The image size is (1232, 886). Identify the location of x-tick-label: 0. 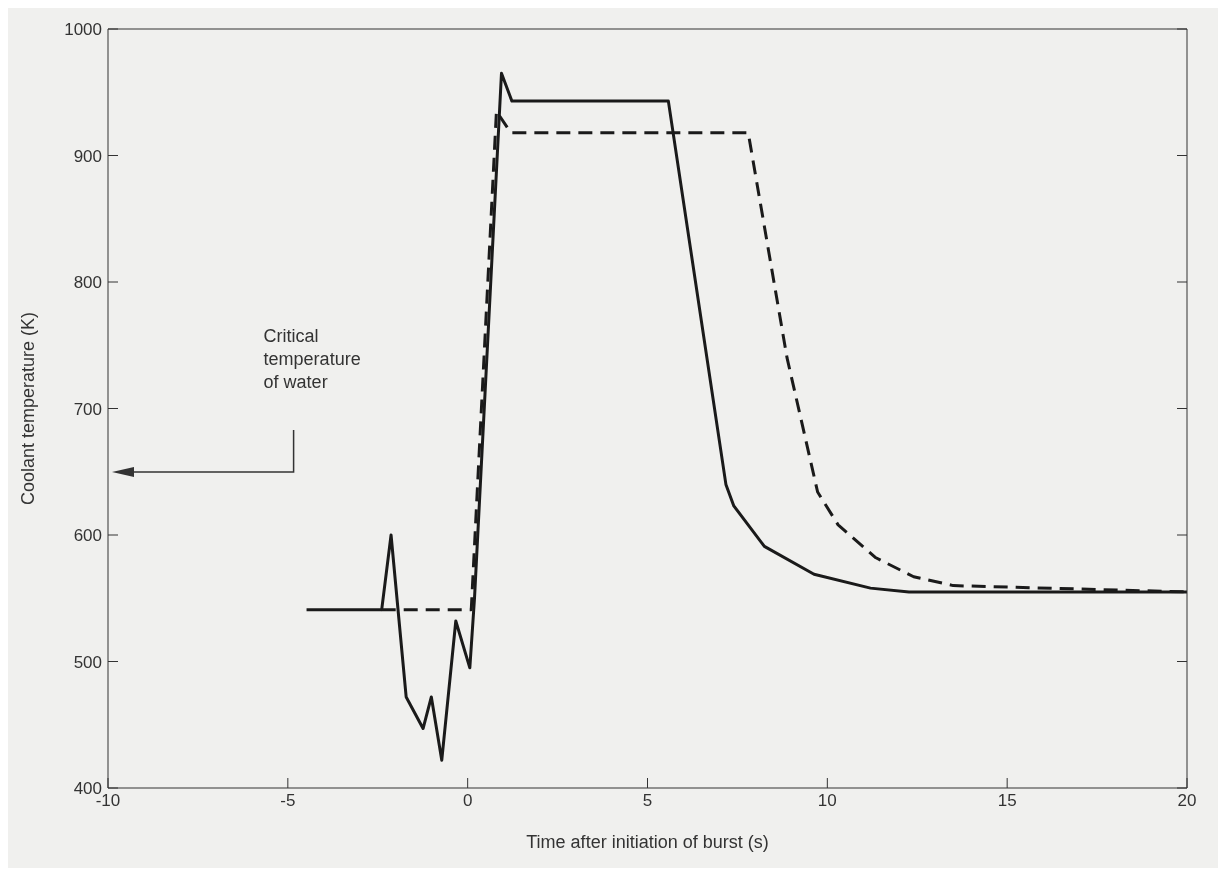
(467, 801).